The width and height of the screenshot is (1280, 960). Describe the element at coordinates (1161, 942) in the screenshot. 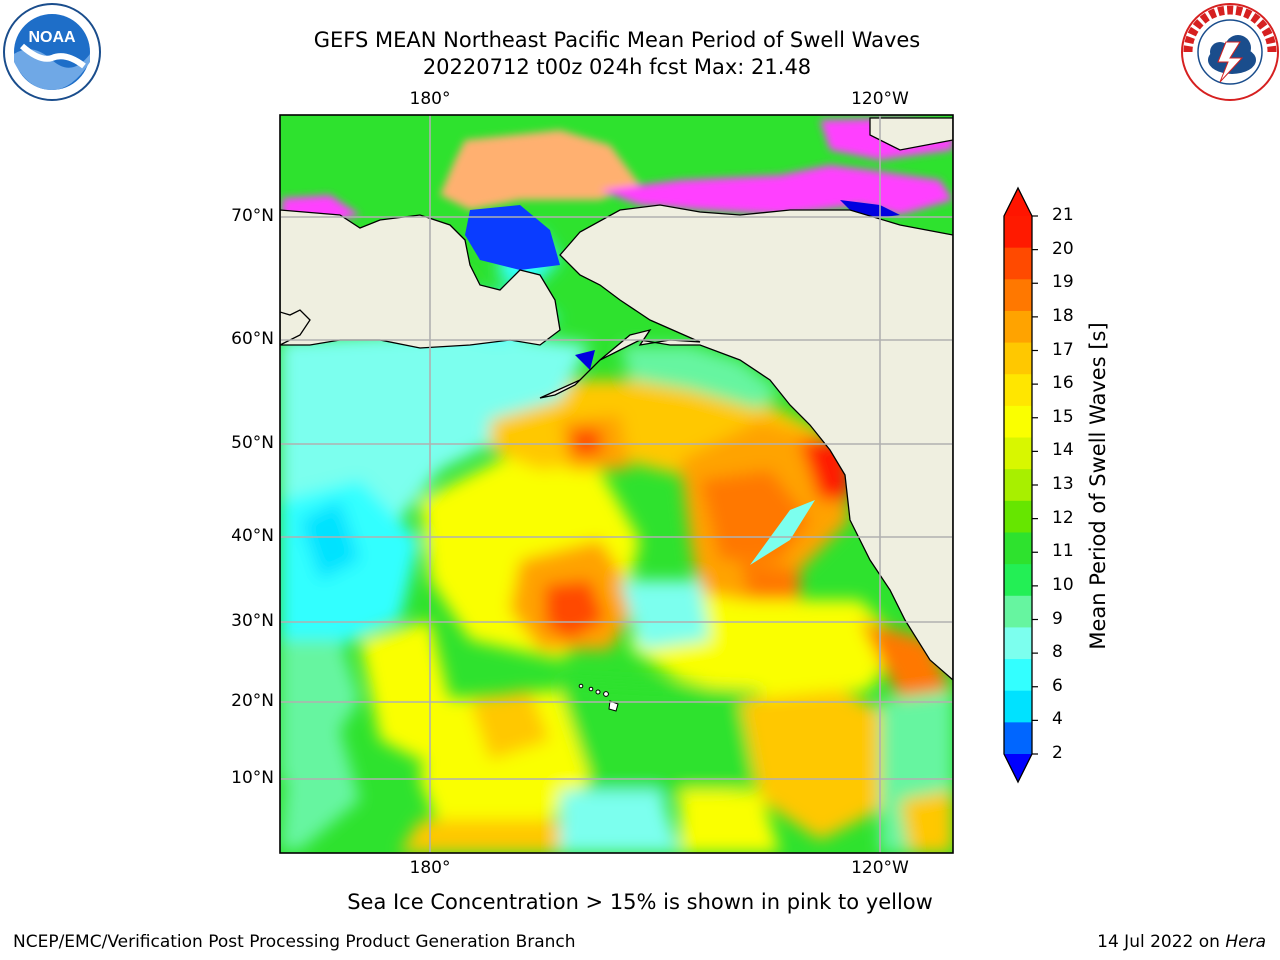

I see `footer-date-text: 14 Jul 2022 on` at that location.